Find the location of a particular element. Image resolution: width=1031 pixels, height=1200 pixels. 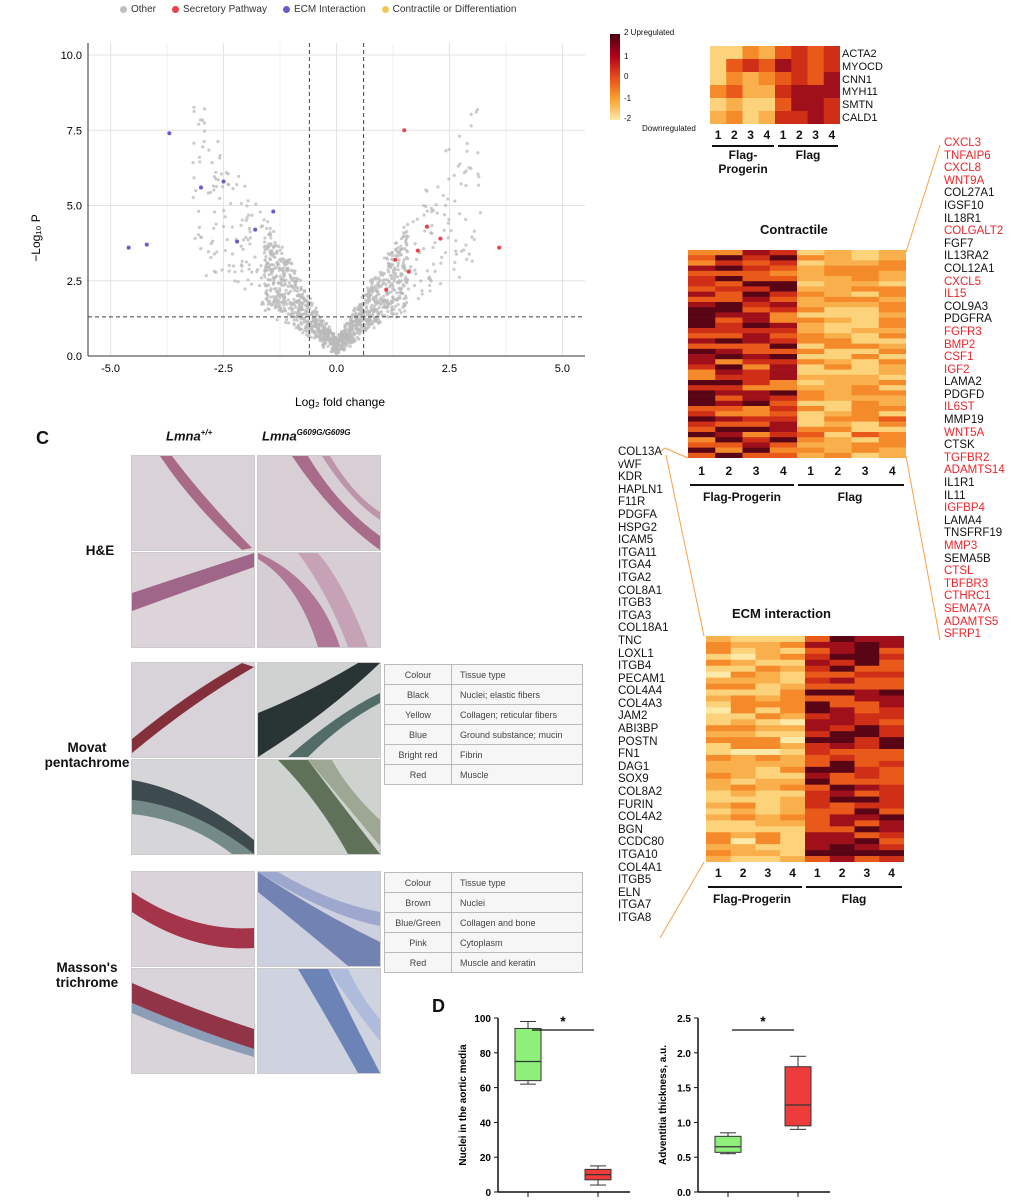

gene-label: MYH11 is located at coordinates (860, 92).